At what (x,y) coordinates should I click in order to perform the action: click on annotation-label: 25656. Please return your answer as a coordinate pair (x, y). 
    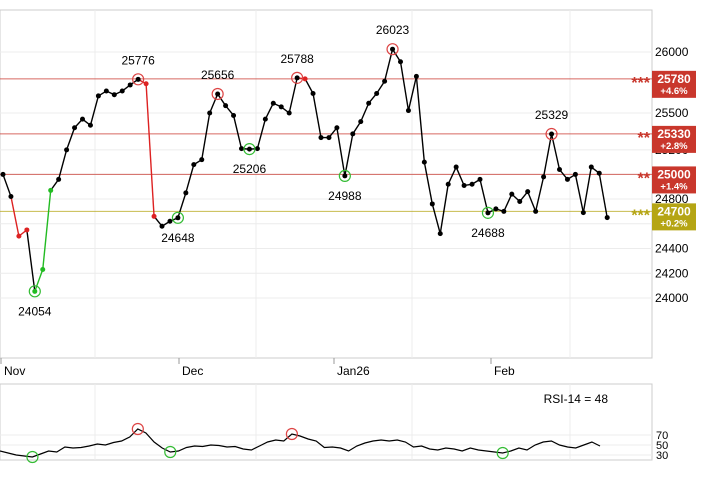
    Looking at the image, I should click on (218, 75).